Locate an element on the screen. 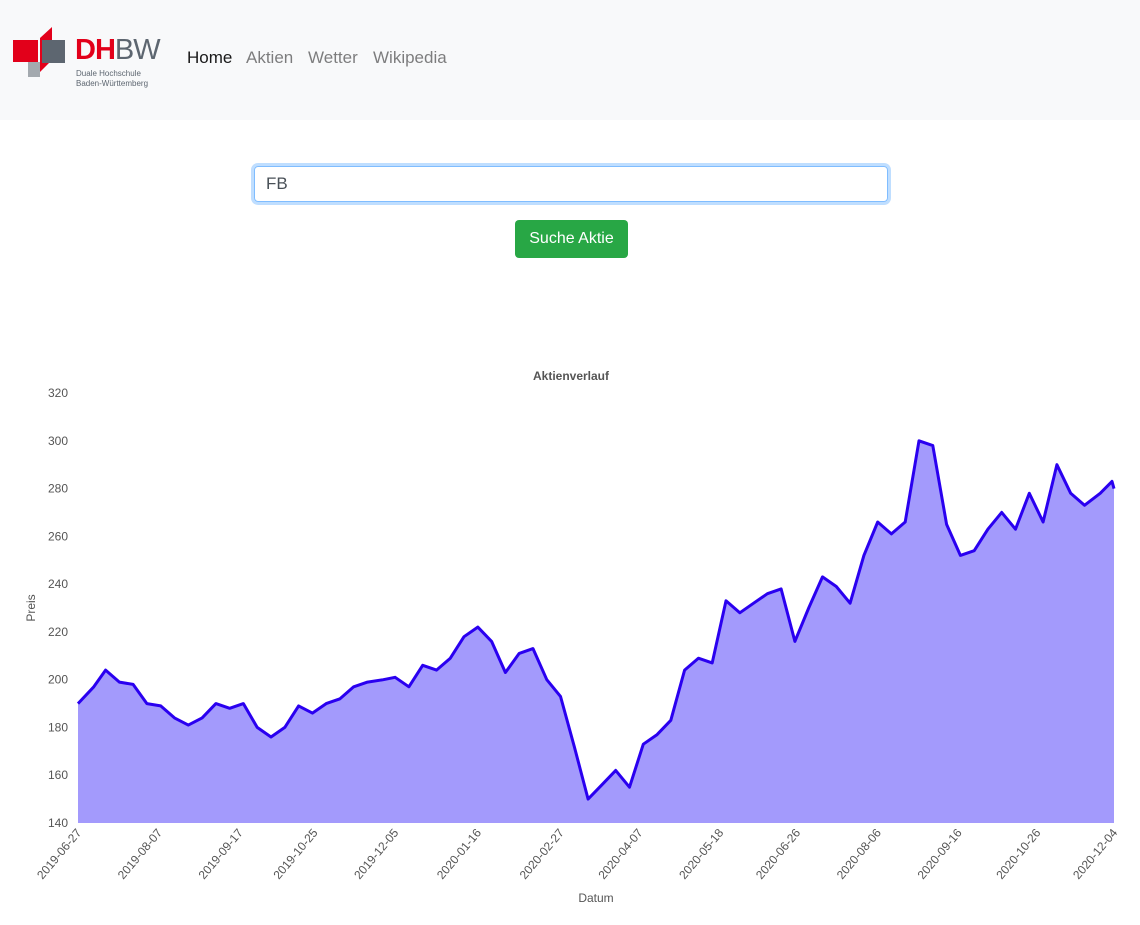 This screenshot has width=1140, height=925. nav-link: Wikipedia is located at coordinates (410, 57).